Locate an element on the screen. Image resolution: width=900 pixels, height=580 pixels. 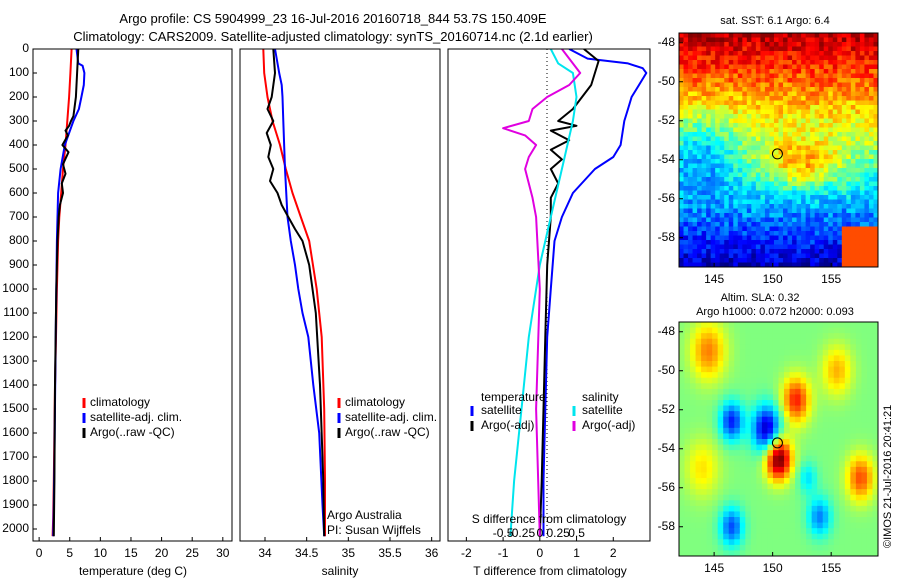
legend-argo: Argo(..raw -QC) is located at coordinates (387, 432).